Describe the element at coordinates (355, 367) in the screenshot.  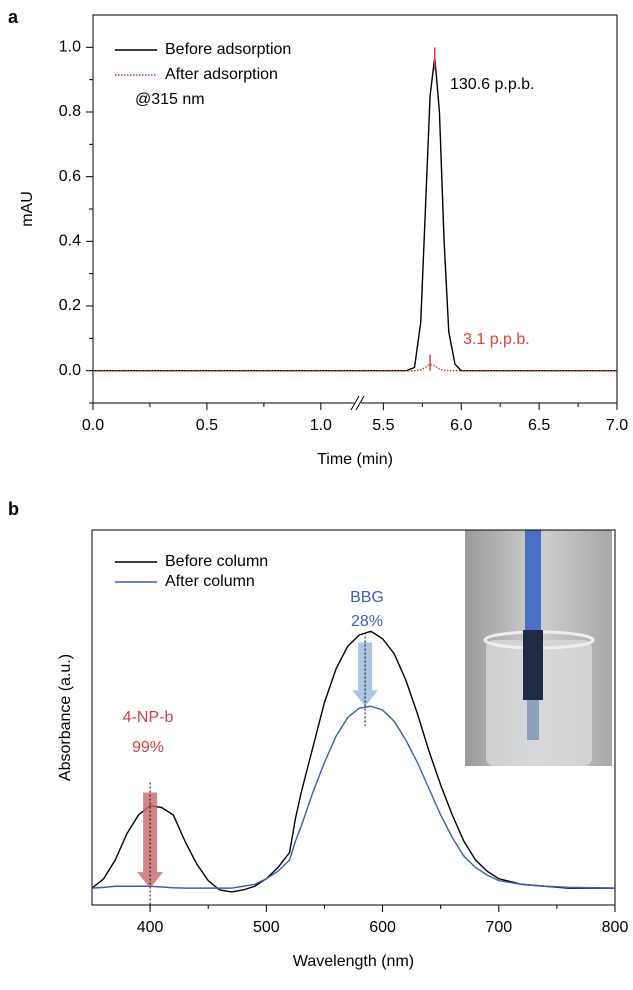
I see `data-line` at that location.